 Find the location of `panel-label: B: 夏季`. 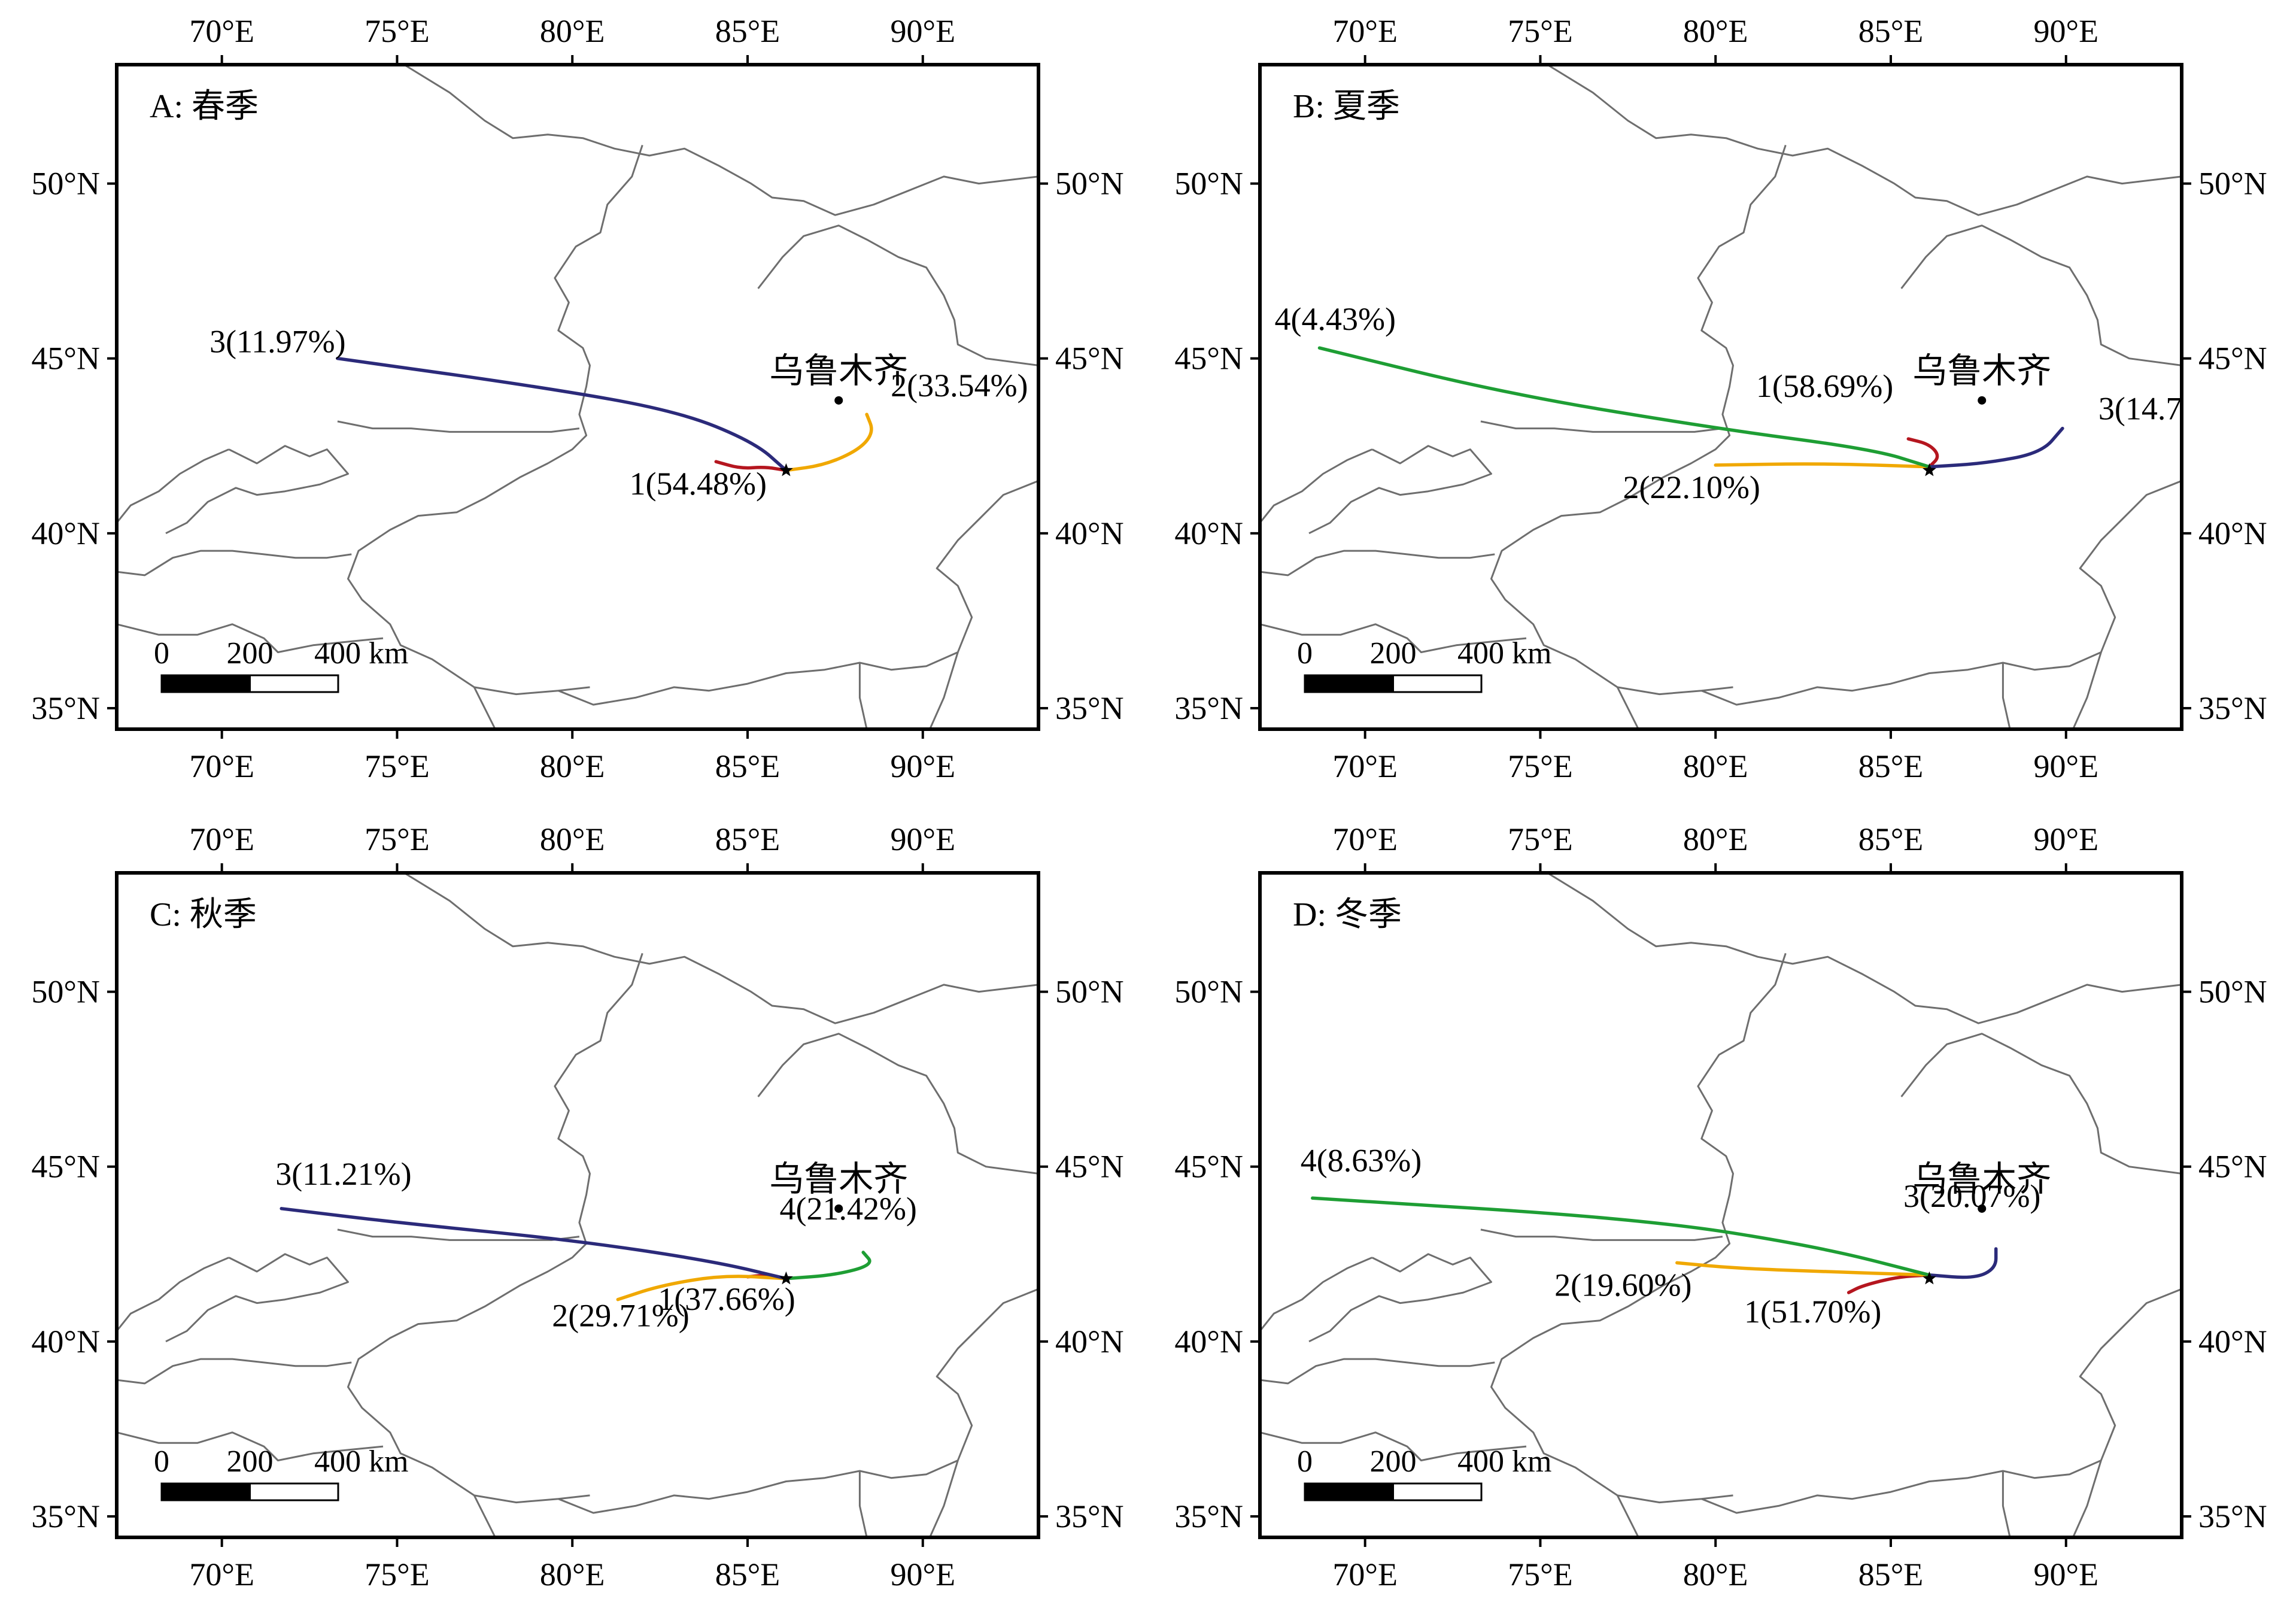

panel-label: B: 夏季 is located at coordinates (1347, 106).